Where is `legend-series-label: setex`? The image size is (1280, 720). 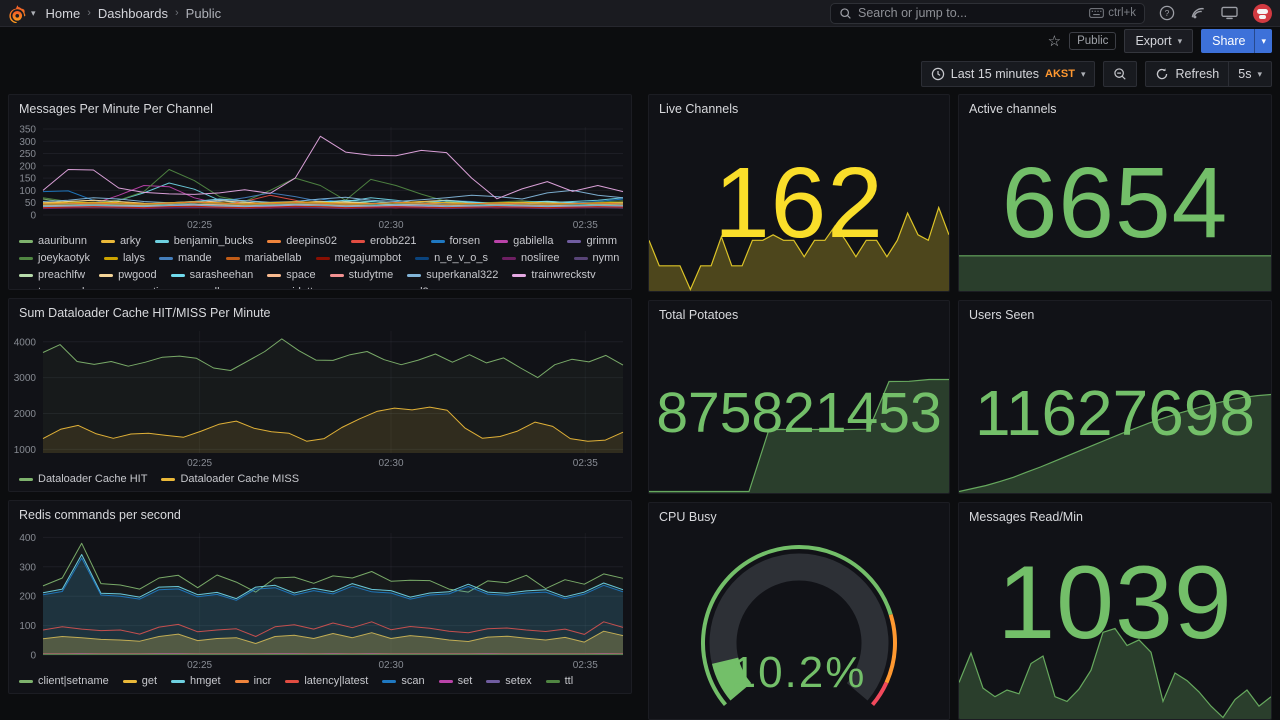
legend-series-label: setex is located at coordinates (518, 681).